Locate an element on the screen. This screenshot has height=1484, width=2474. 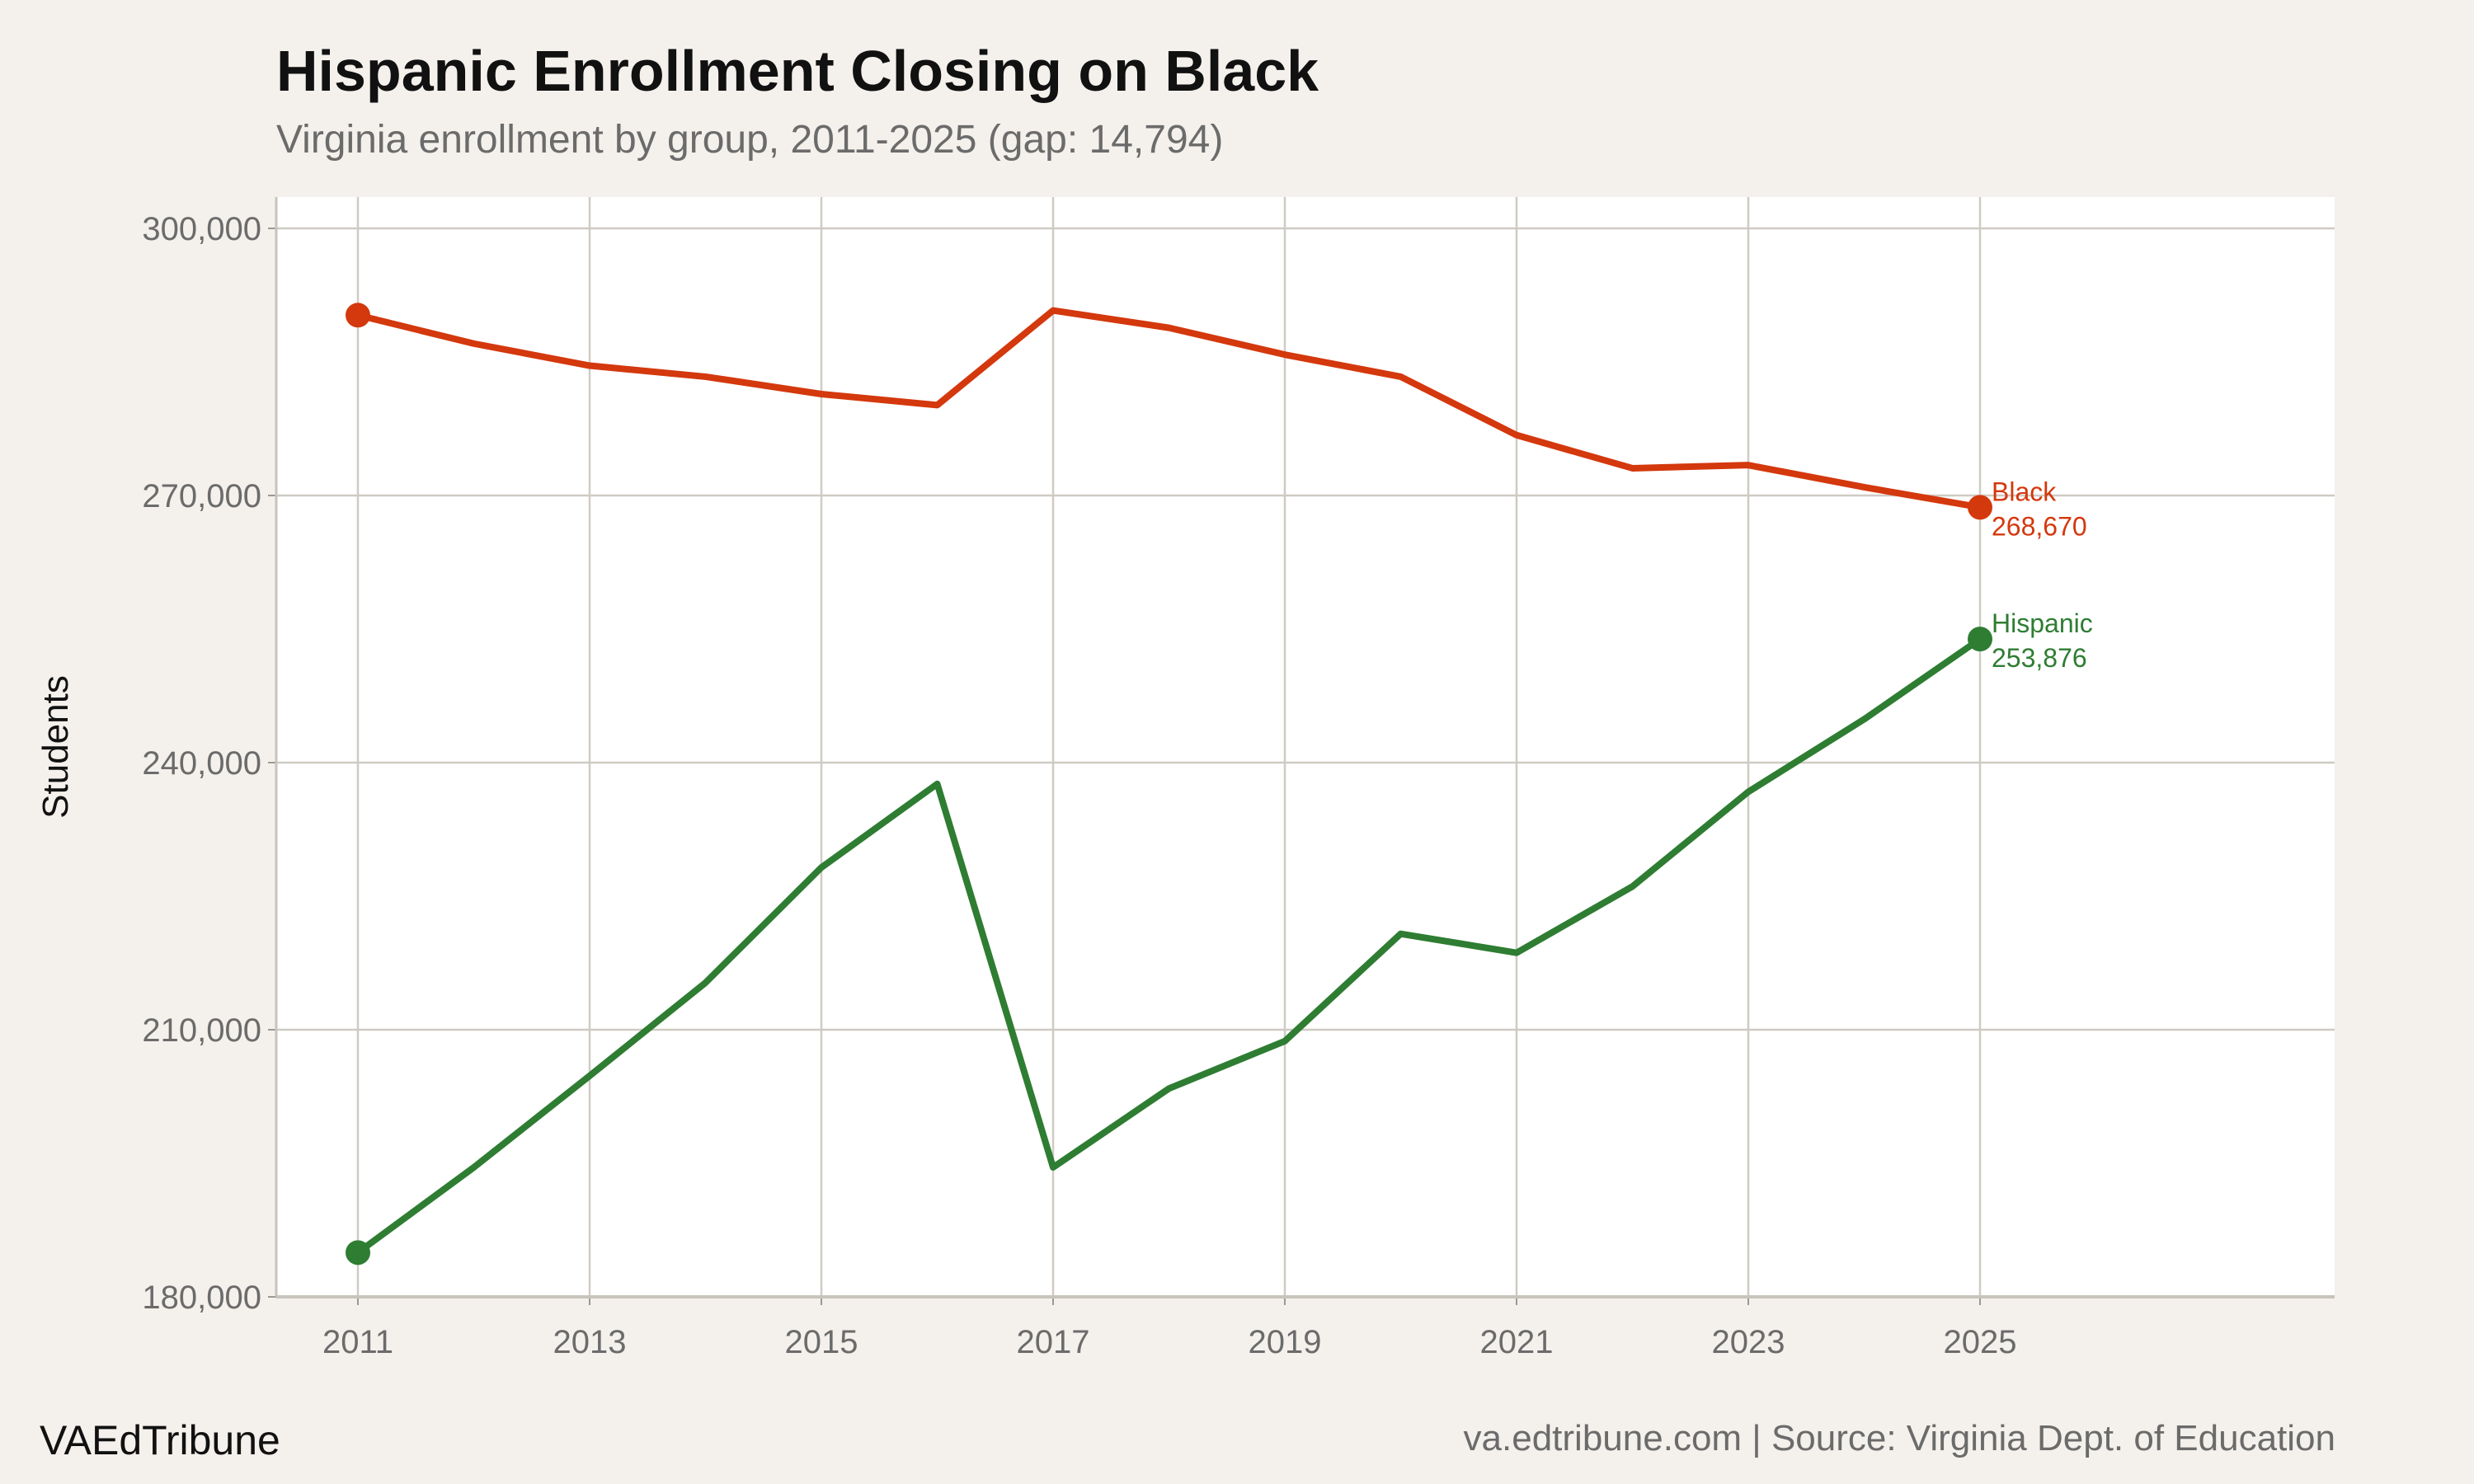
hispanic-end-label-value: 253,876 is located at coordinates (2039, 658).